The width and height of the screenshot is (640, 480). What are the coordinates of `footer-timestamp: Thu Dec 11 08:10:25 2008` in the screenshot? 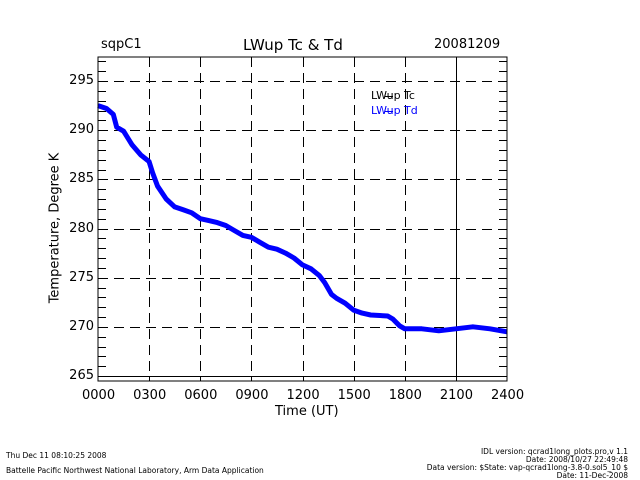 It's located at (56, 455).